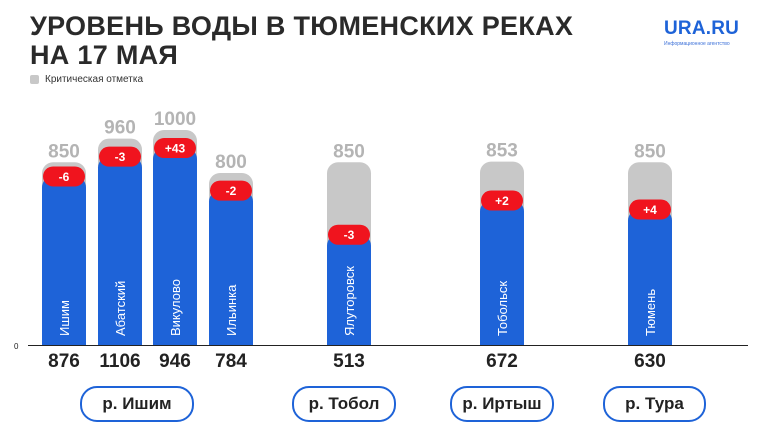 Image resolution: width=760 pixels, height=440 pixels. I want to click on logo-tagline: Информационное агентство, so click(697, 44).